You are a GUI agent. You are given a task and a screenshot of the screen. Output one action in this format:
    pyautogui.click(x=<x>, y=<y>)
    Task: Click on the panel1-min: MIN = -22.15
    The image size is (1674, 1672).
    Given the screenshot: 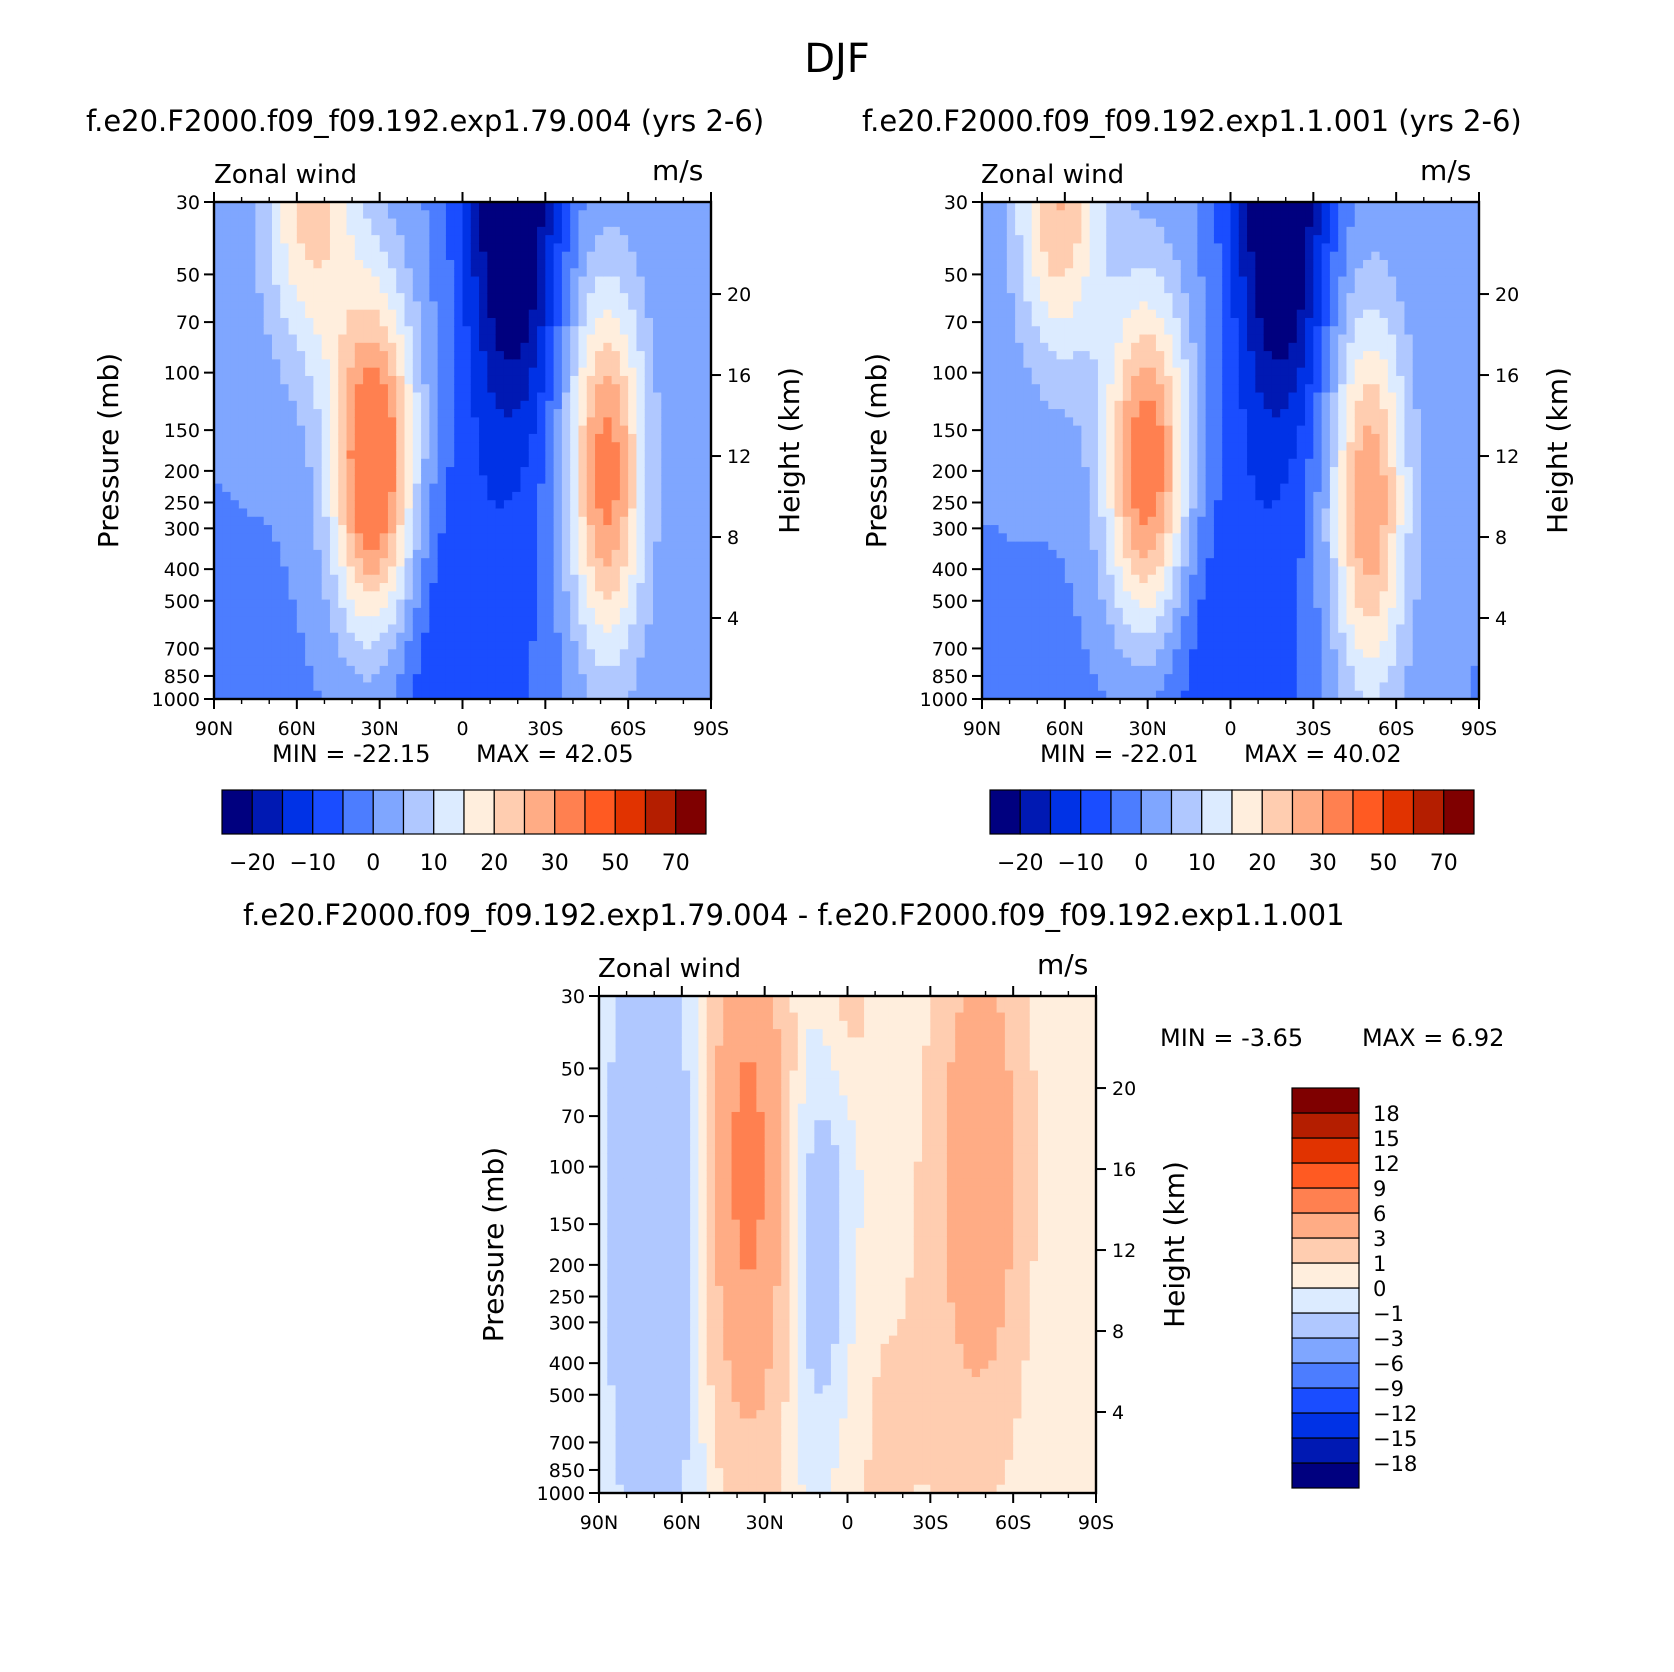 What is the action you would take?
    pyautogui.click(x=351, y=754)
    